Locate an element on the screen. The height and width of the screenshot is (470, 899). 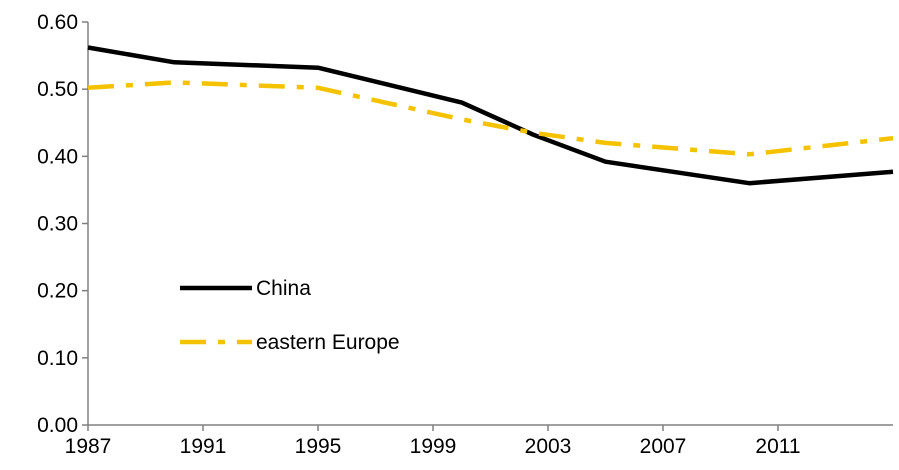
y-tick-label: 0.10 is located at coordinates (57, 358).